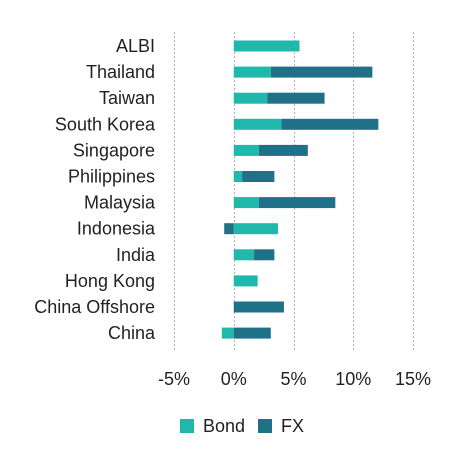  What do you see at coordinates (265, 426) in the screenshot?
I see `legend-swatch-fx` at bounding box center [265, 426].